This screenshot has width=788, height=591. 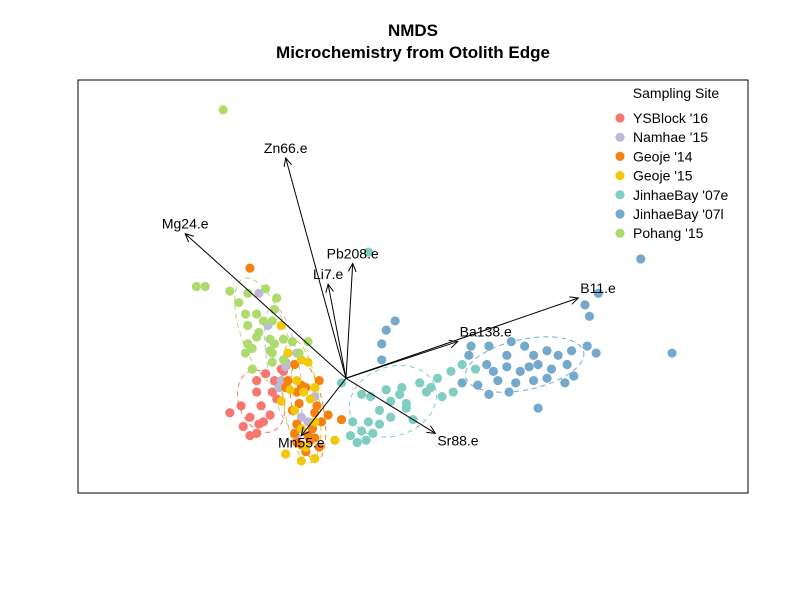 I want to click on arrowhead-li7-e, so click(x=329, y=288).